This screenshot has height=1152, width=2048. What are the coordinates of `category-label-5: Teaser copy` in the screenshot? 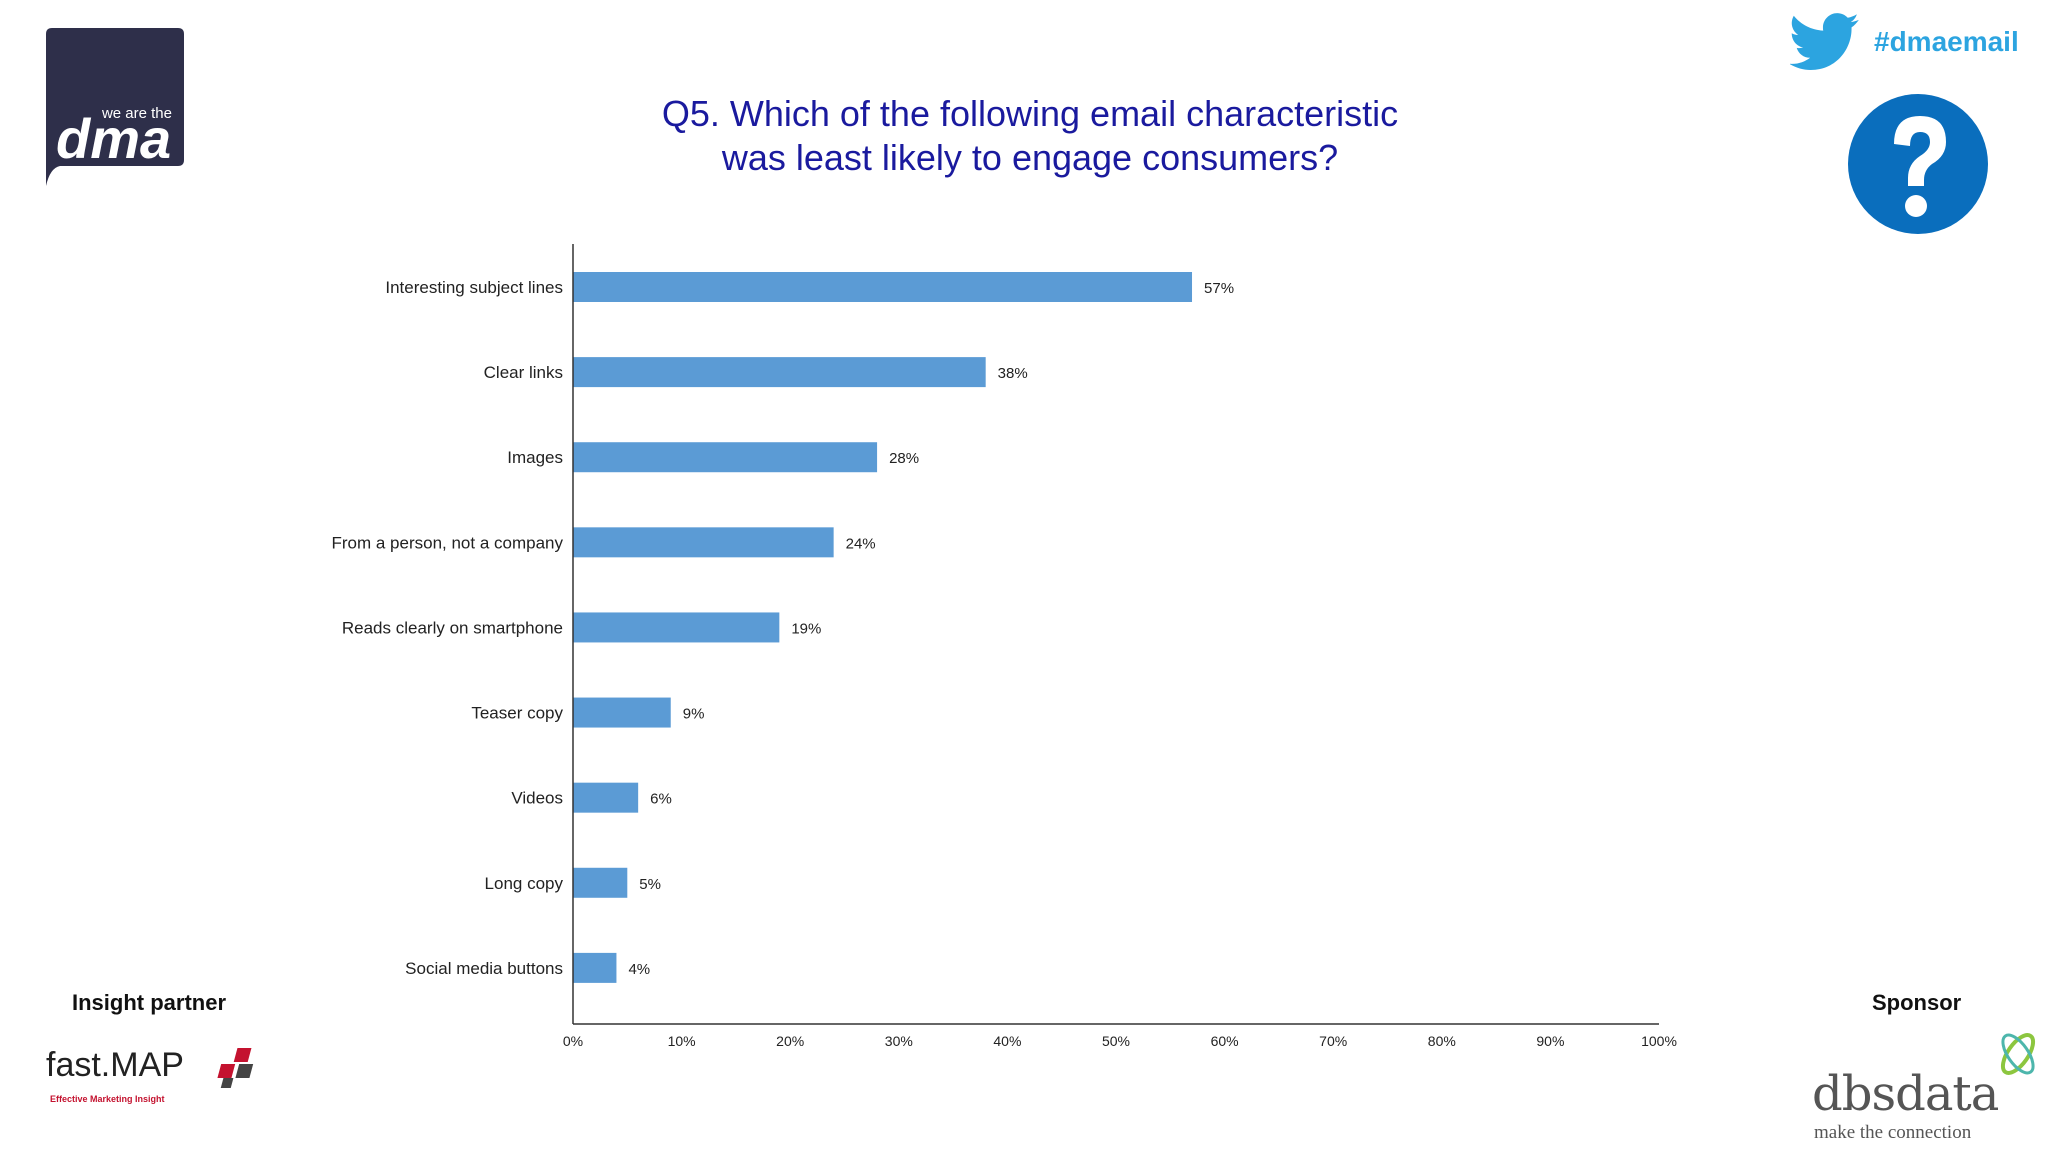 It's located at (517, 713).